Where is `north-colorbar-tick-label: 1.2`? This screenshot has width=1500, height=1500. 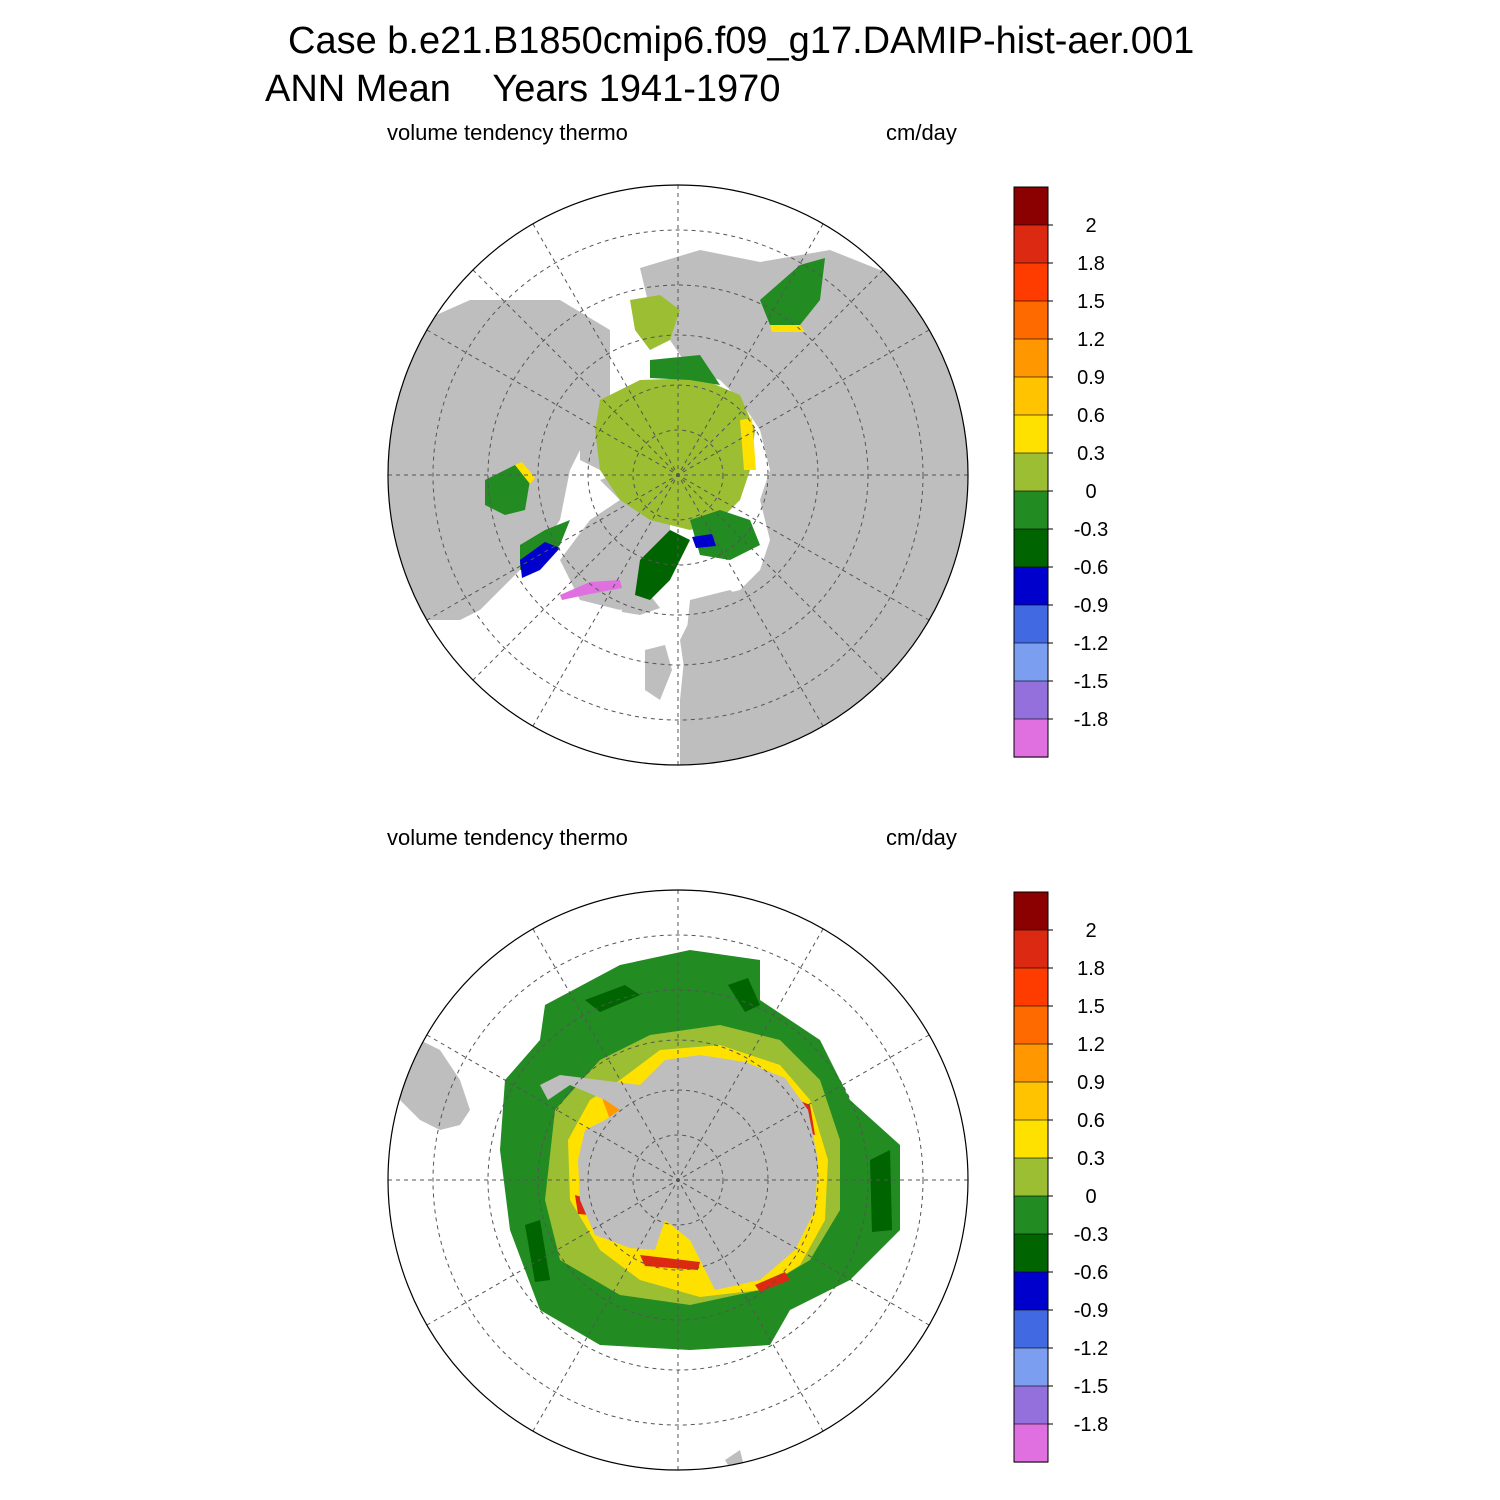 north-colorbar-tick-label: 1.2 is located at coordinates (1091, 340).